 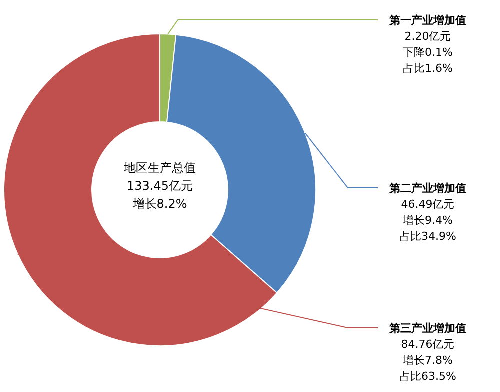 What do you see at coordinates (428, 36) in the screenshot?
I see `data-label: 2.20亿元` at bounding box center [428, 36].